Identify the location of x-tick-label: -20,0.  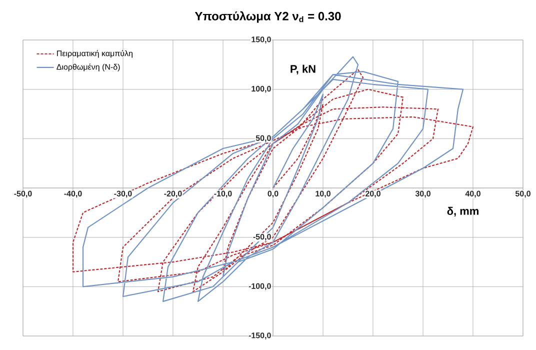
(173, 194).